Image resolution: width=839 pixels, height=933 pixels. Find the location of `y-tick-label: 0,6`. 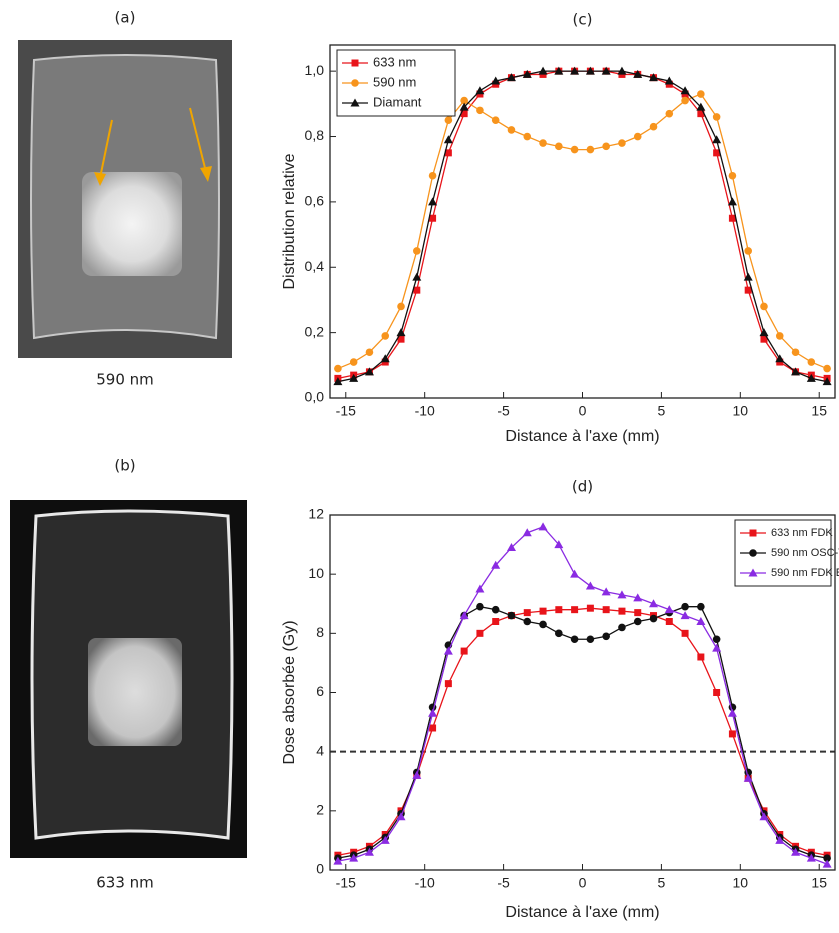

y-tick-label: 0,6 is located at coordinates (315, 201).